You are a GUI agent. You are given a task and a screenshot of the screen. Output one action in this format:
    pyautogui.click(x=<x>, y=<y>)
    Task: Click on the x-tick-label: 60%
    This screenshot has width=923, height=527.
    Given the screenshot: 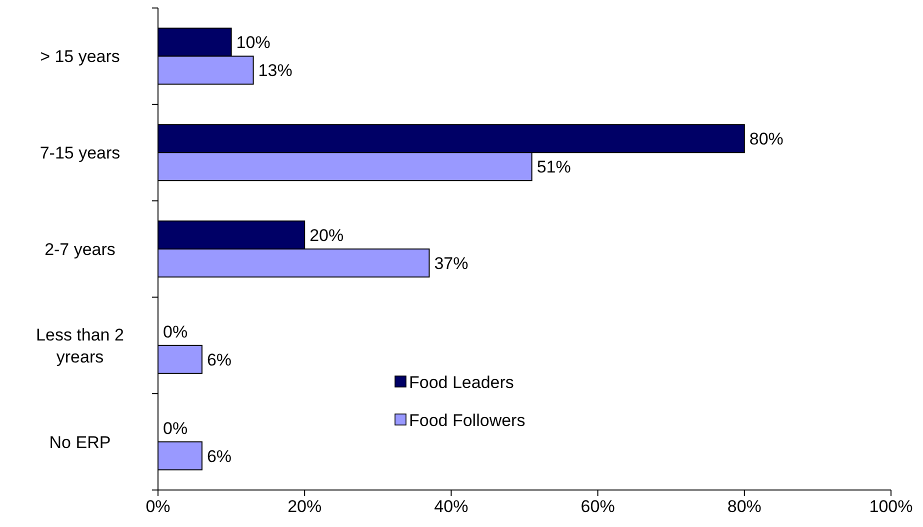 What is the action you would take?
    pyautogui.click(x=597, y=506)
    